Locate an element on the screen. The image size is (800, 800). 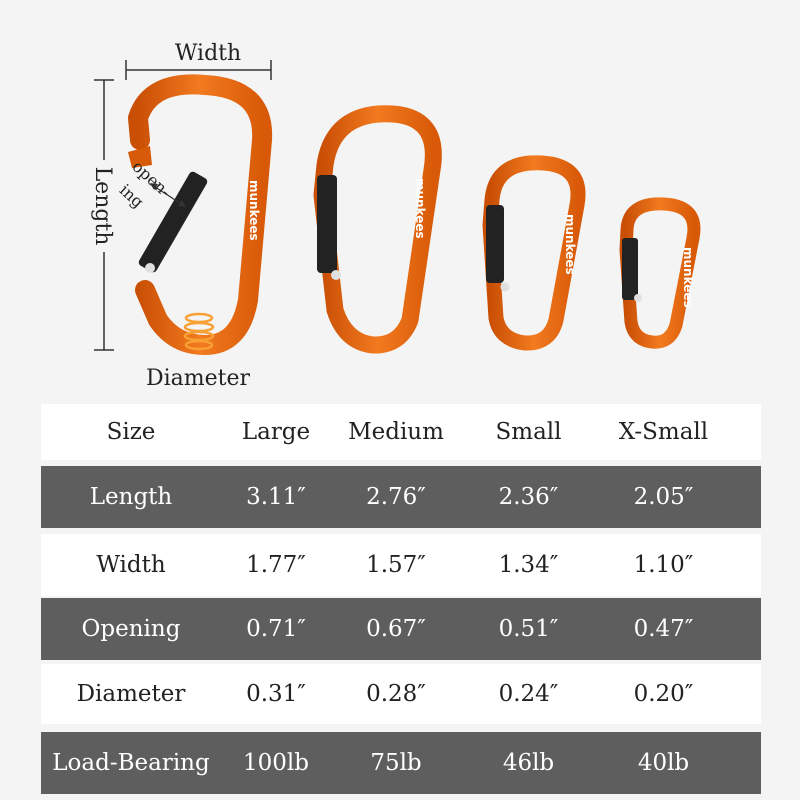
table-cell: 0.24″ is located at coordinates (528, 694).